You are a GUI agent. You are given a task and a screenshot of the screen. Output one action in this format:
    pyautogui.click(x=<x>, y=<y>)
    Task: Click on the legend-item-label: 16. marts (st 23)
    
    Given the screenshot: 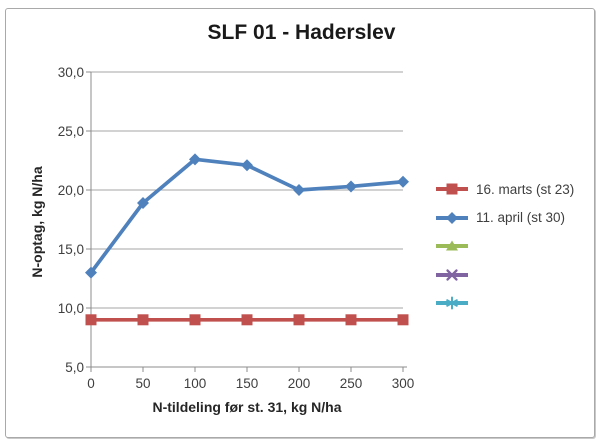 What is the action you would take?
    pyautogui.click(x=525, y=189)
    